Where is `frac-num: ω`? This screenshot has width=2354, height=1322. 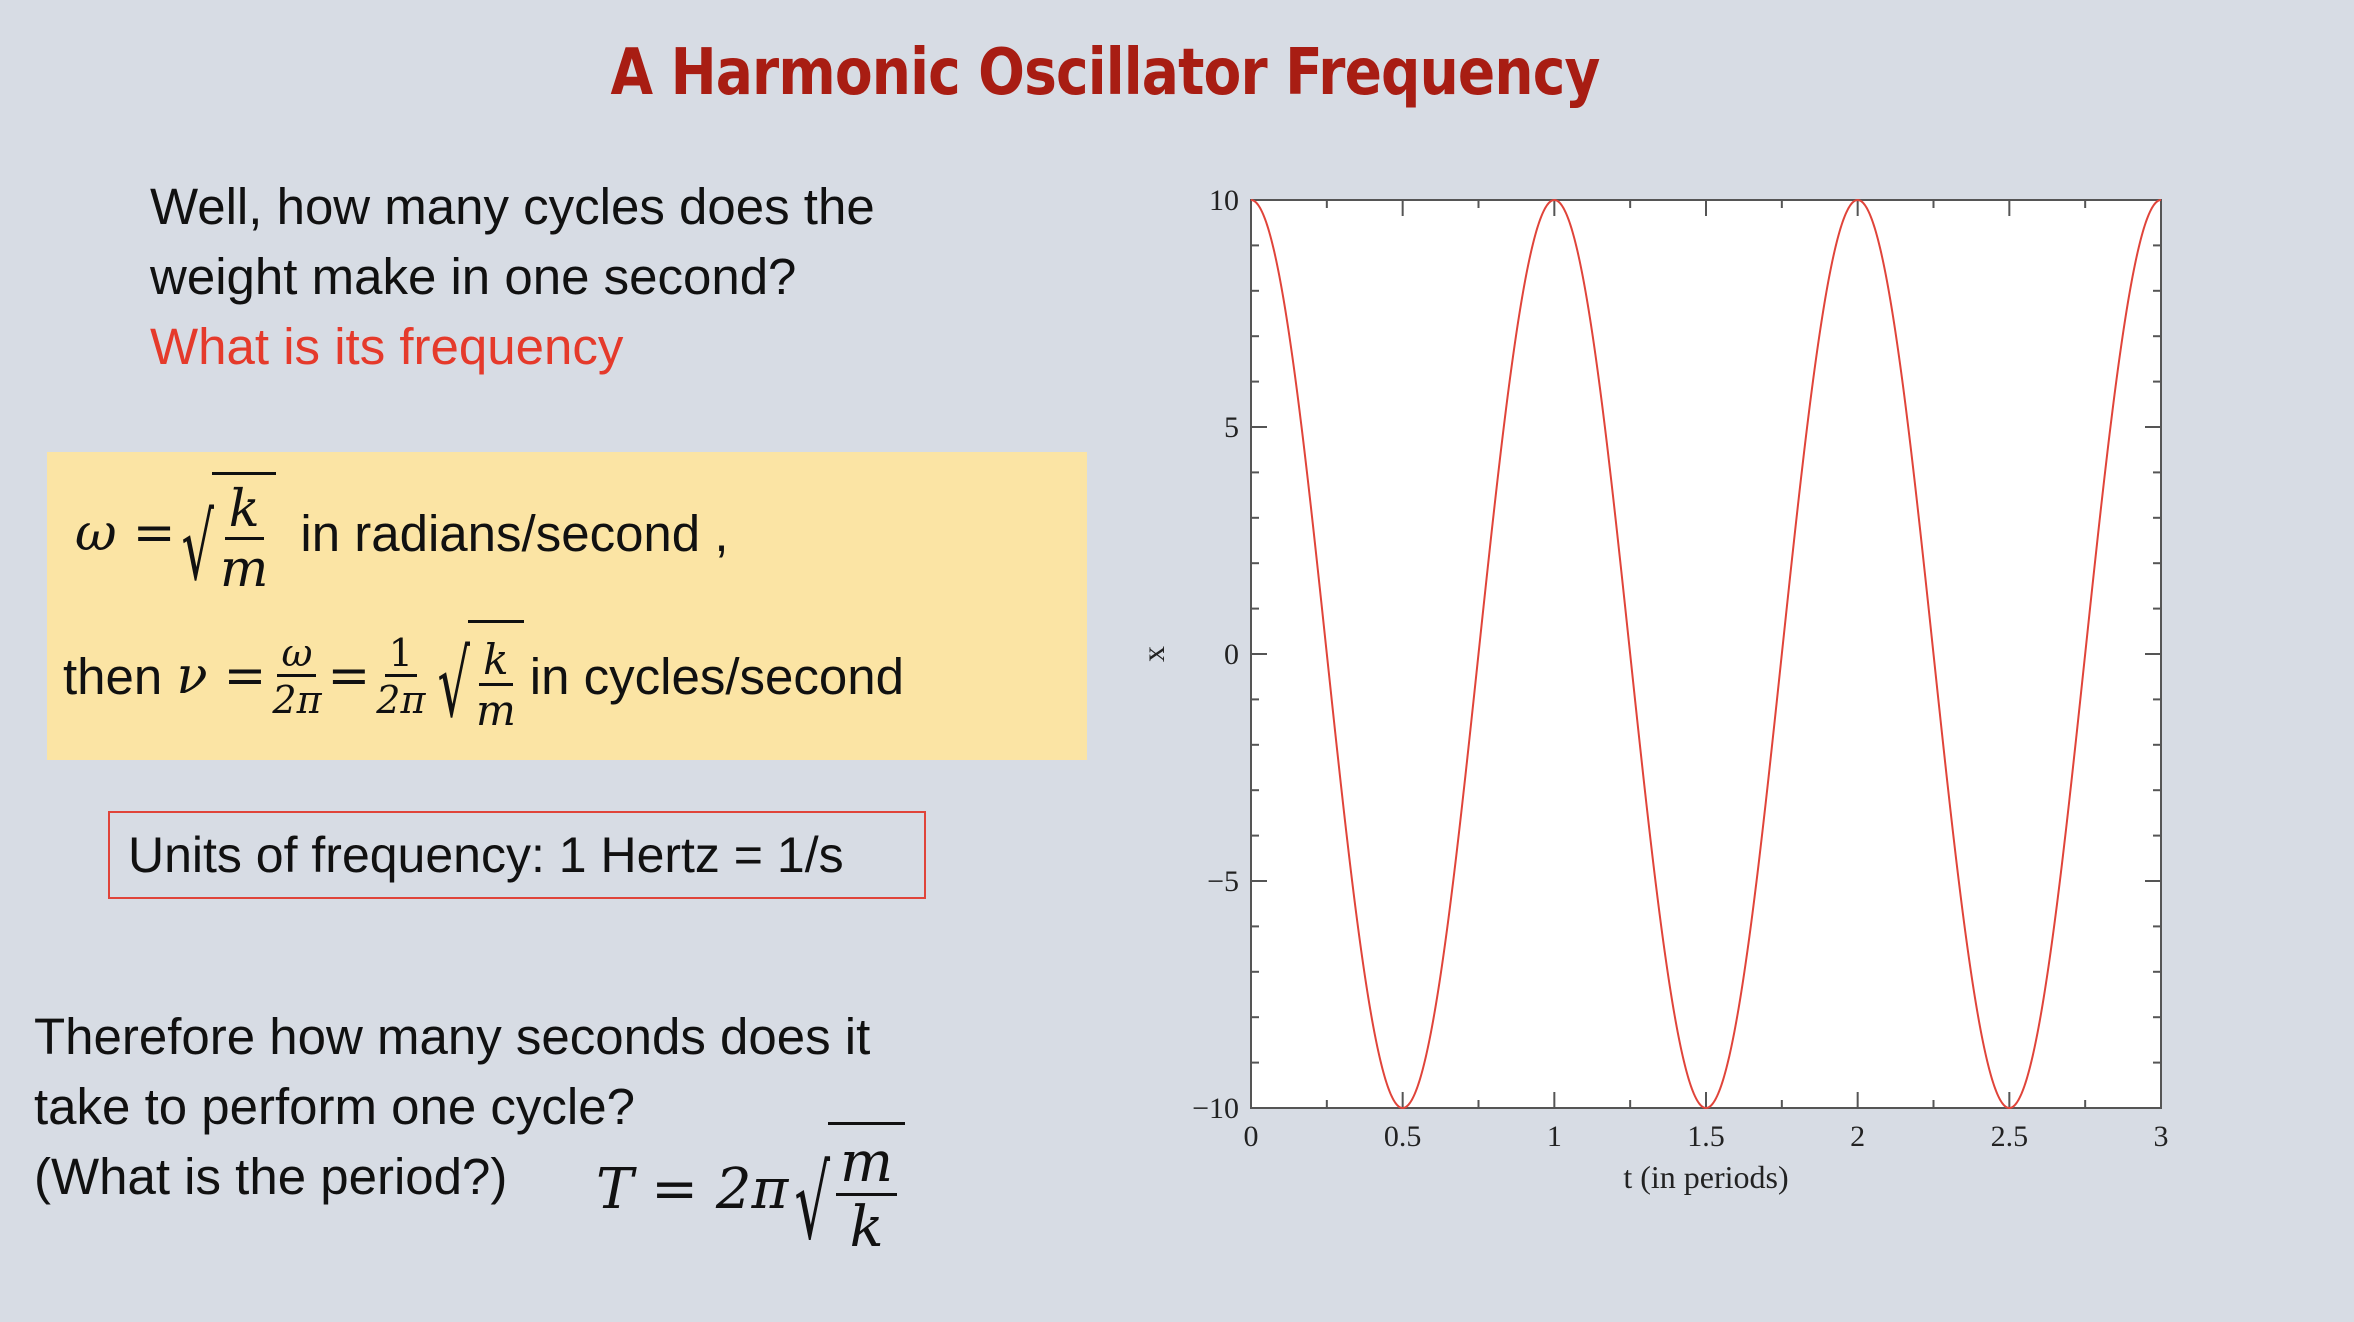 frac-num: ω is located at coordinates (297, 655).